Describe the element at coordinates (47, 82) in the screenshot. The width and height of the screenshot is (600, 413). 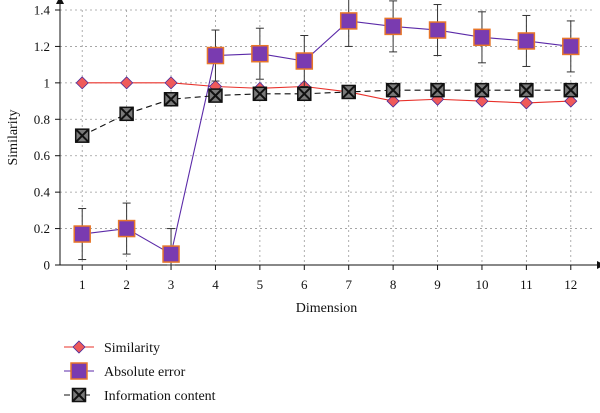
I see `y-tick-label-5: 1` at that location.